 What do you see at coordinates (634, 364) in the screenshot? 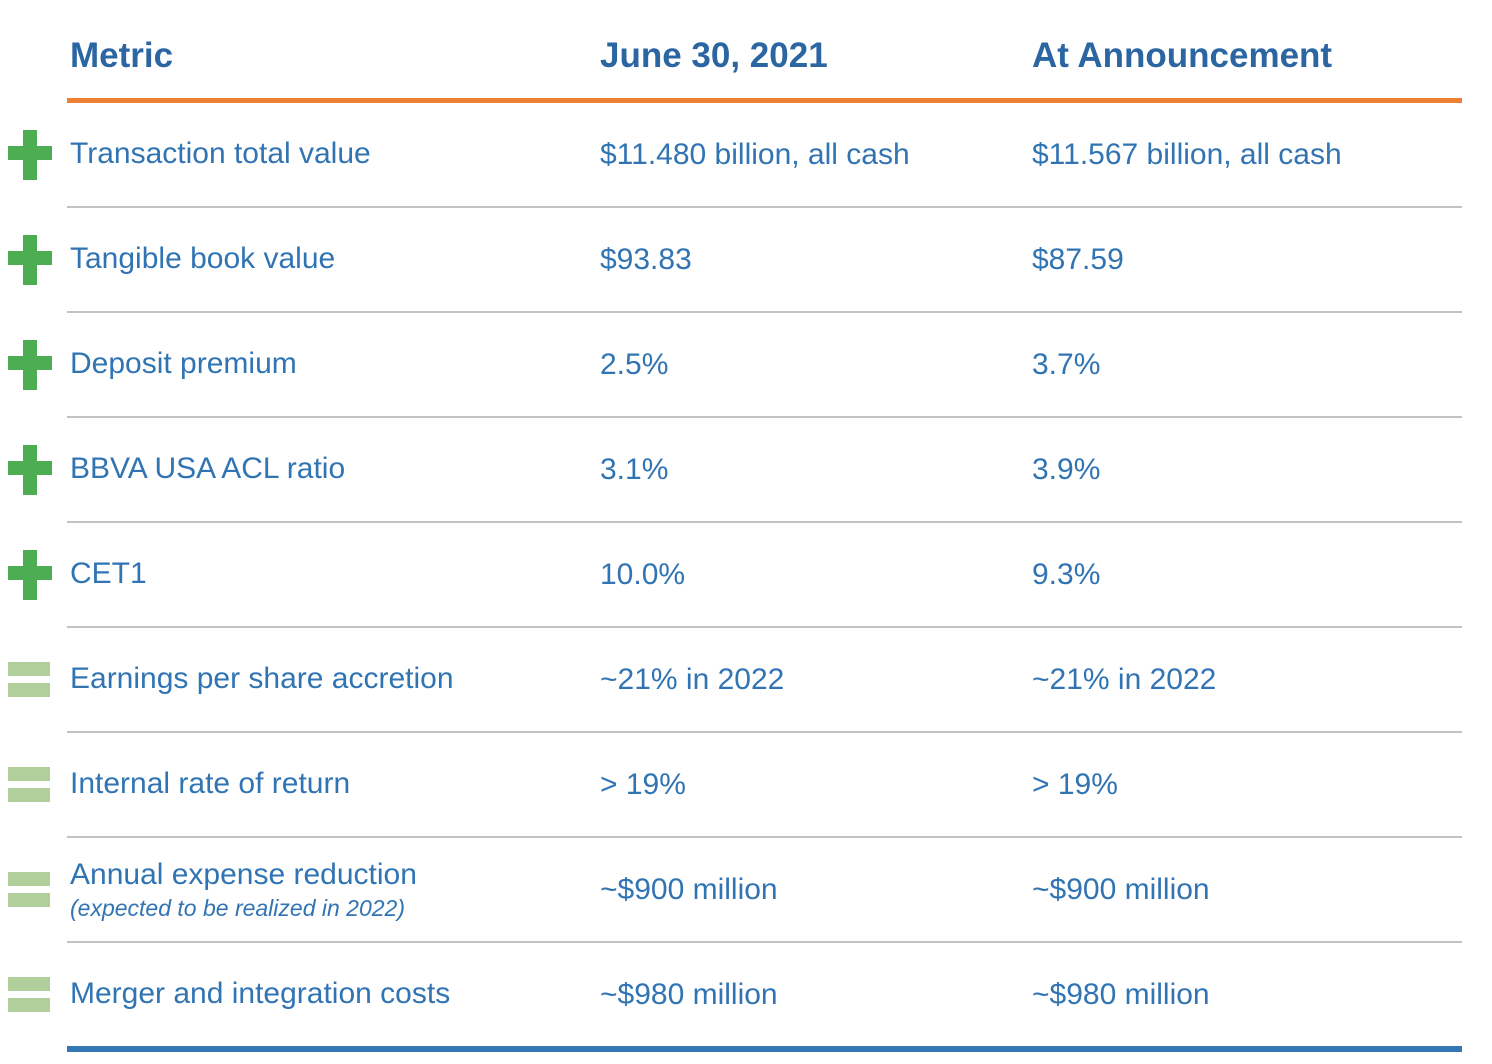
I see `june-value: 2.5%` at bounding box center [634, 364].